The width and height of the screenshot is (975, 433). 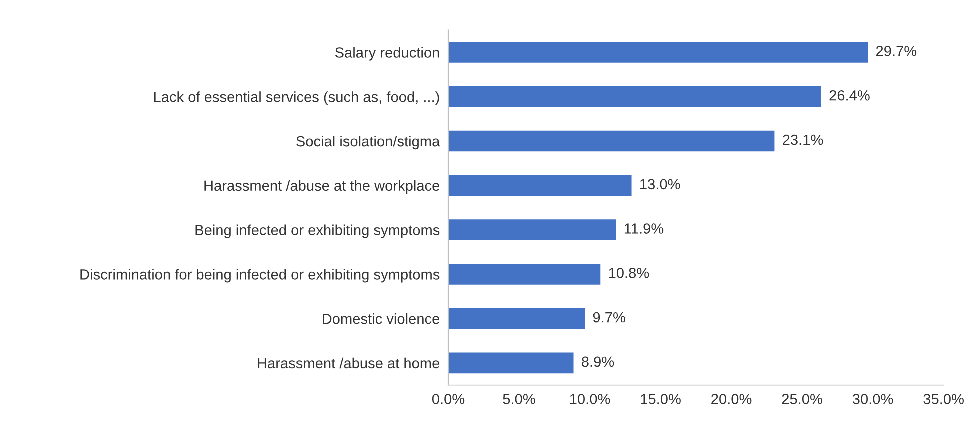 What do you see at coordinates (644, 229) in the screenshot?
I see `data-label: 11.9%` at bounding box center [644, 229].